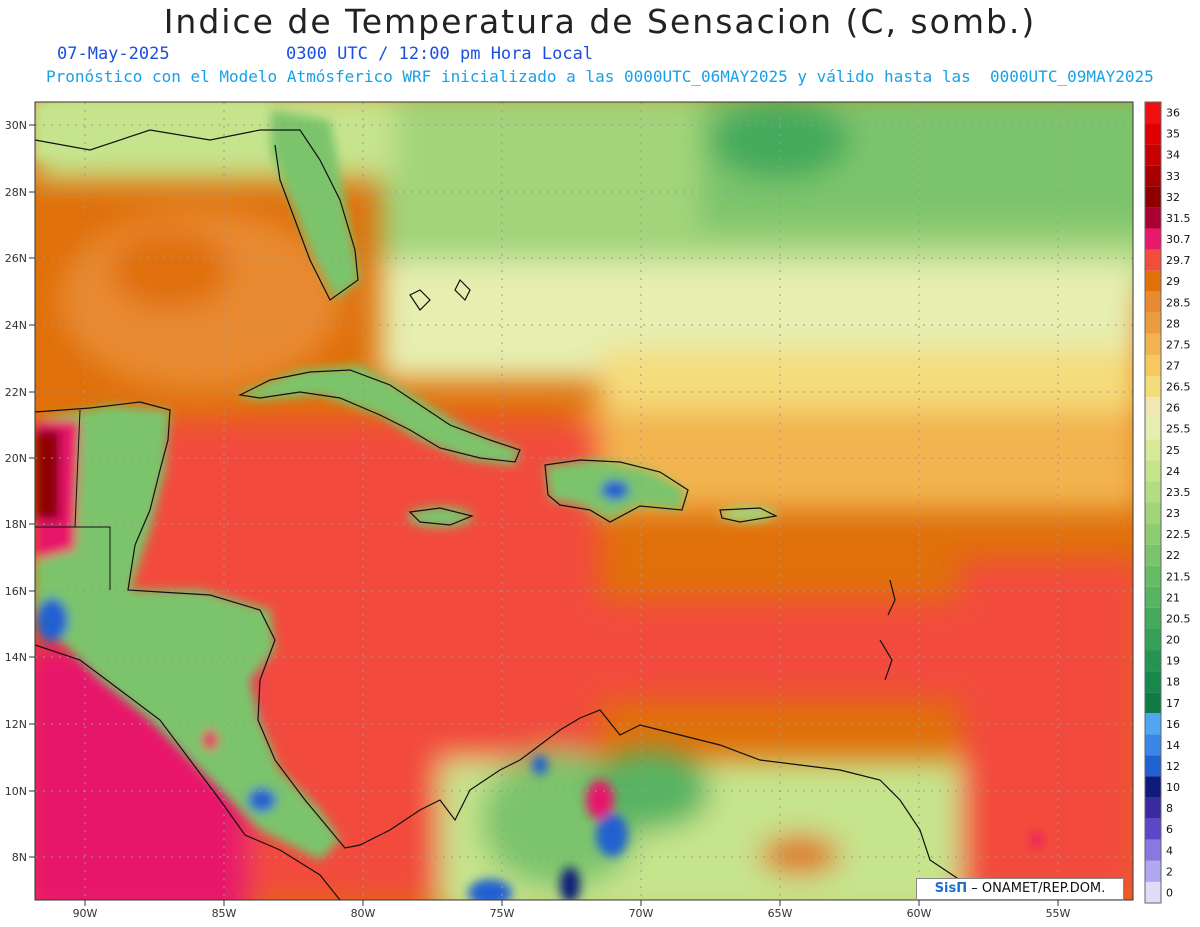 This screenshot has height=927, width=1200. Describe the element at coordinates (1169, 808) in the screenshot. I see `legend-label: 8` at that location.